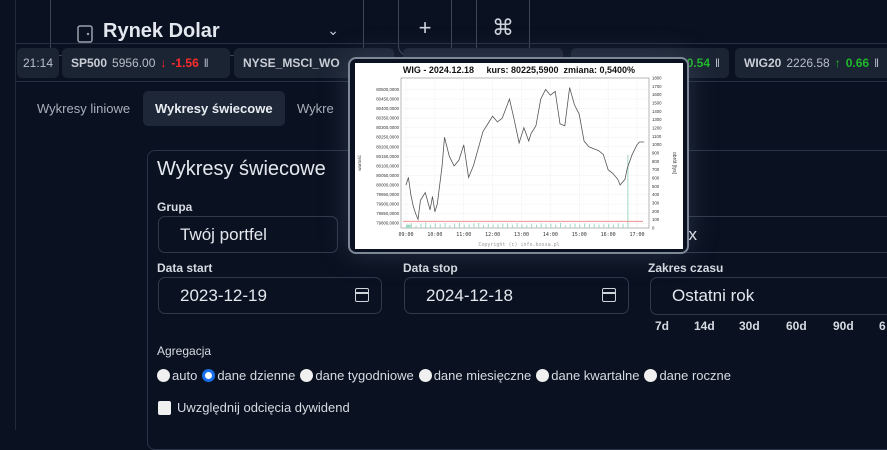  I want to click on chart-icon: ‖, so click(877, 63).